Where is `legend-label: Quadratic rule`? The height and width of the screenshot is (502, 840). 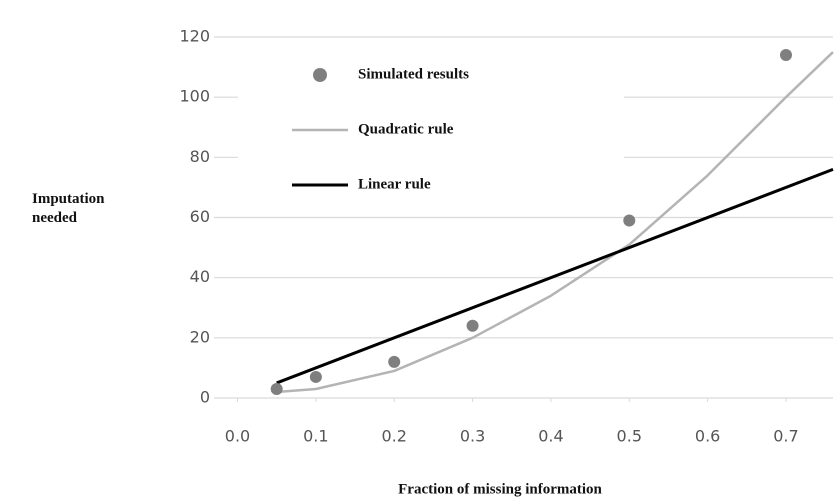 legend-label: Quadratic rule is located at coordinates (406, 129).